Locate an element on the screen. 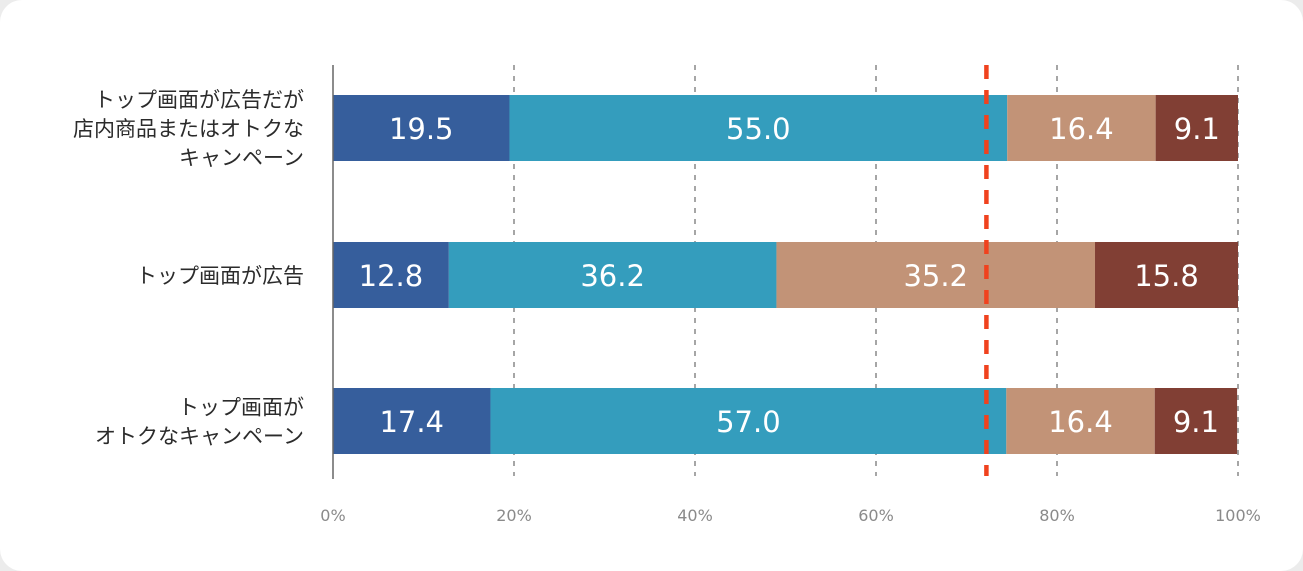  data-label-0-1: 55.0 is located at coordinates (758, 129).